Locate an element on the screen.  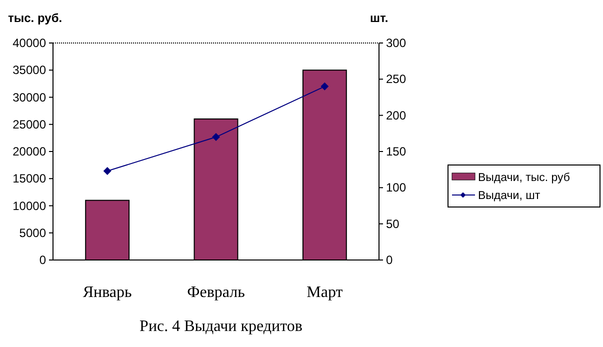
y-tick-label: 30000 is located at coordinates (29, 97).